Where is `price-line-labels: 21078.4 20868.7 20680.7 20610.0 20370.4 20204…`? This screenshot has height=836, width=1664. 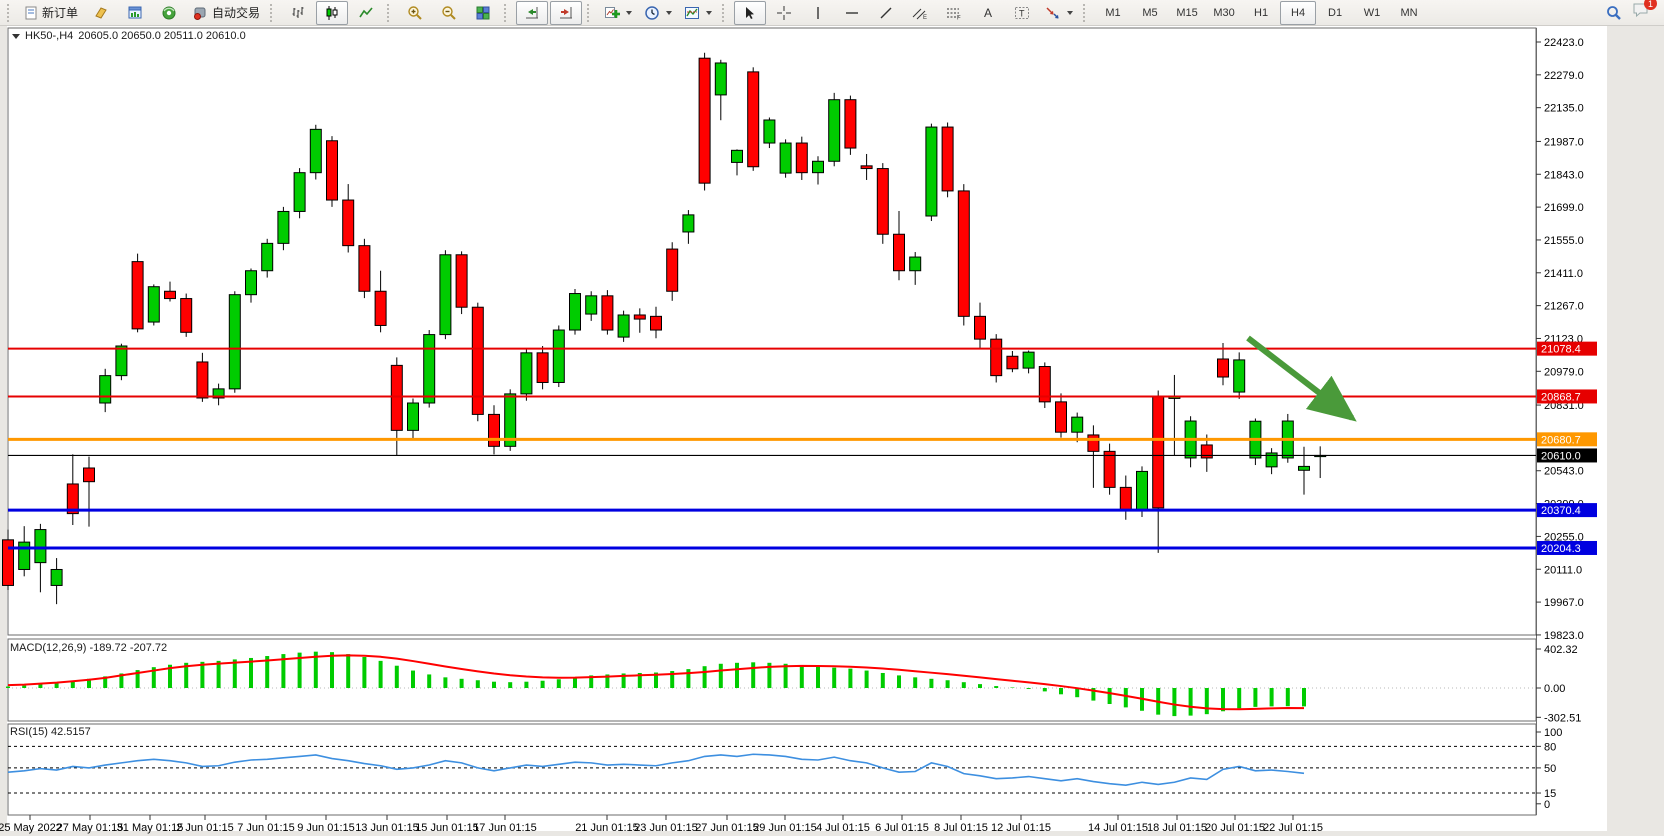
price-line-labels: 21078.4 20868.7 20680.7 20610.0 20370.4 20204… is located at coordinates (1567, 448).